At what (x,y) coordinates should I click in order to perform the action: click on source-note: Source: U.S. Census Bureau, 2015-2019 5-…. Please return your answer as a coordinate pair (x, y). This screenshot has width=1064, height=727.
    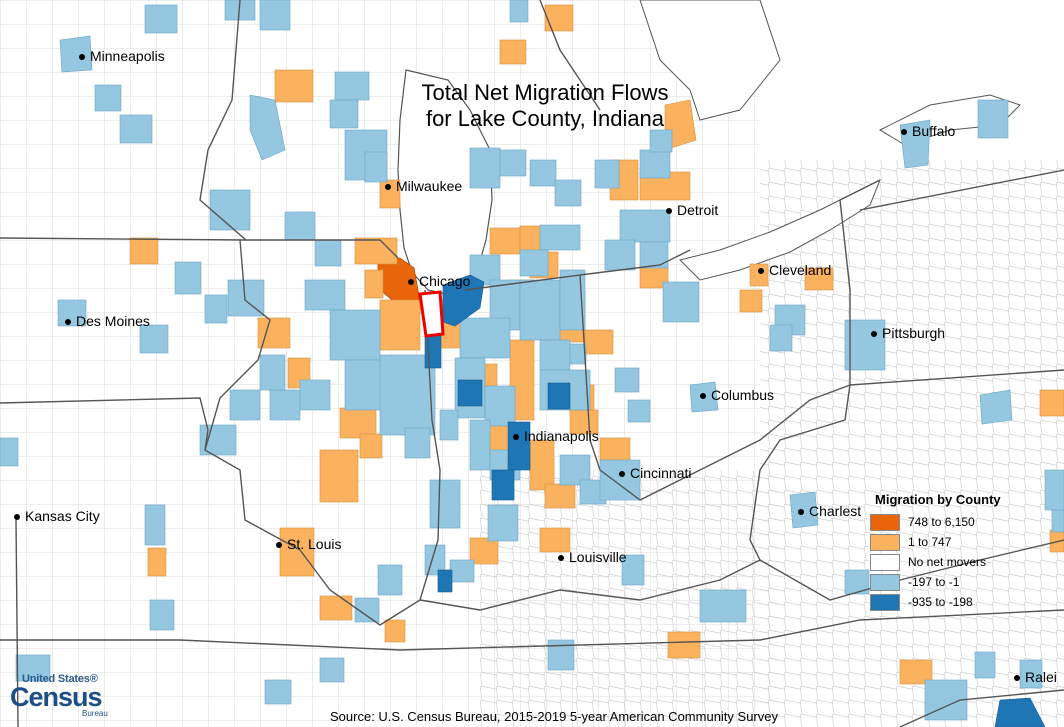
    Looking at the image, I should click on (554, 716).